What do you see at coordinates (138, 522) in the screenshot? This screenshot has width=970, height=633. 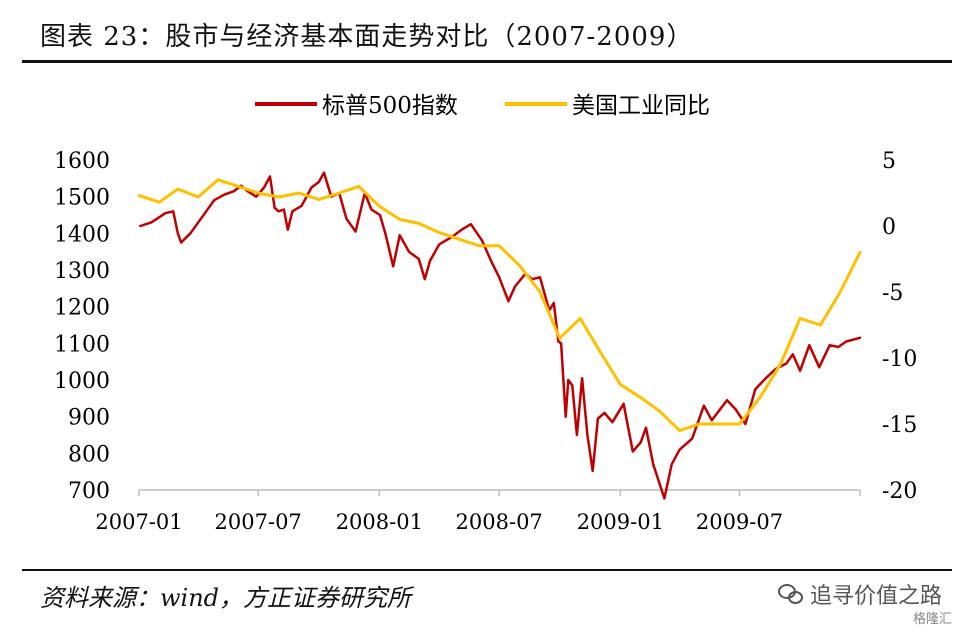 I see `x-tick-label: 2007-01` at bounding box center [138, 522].